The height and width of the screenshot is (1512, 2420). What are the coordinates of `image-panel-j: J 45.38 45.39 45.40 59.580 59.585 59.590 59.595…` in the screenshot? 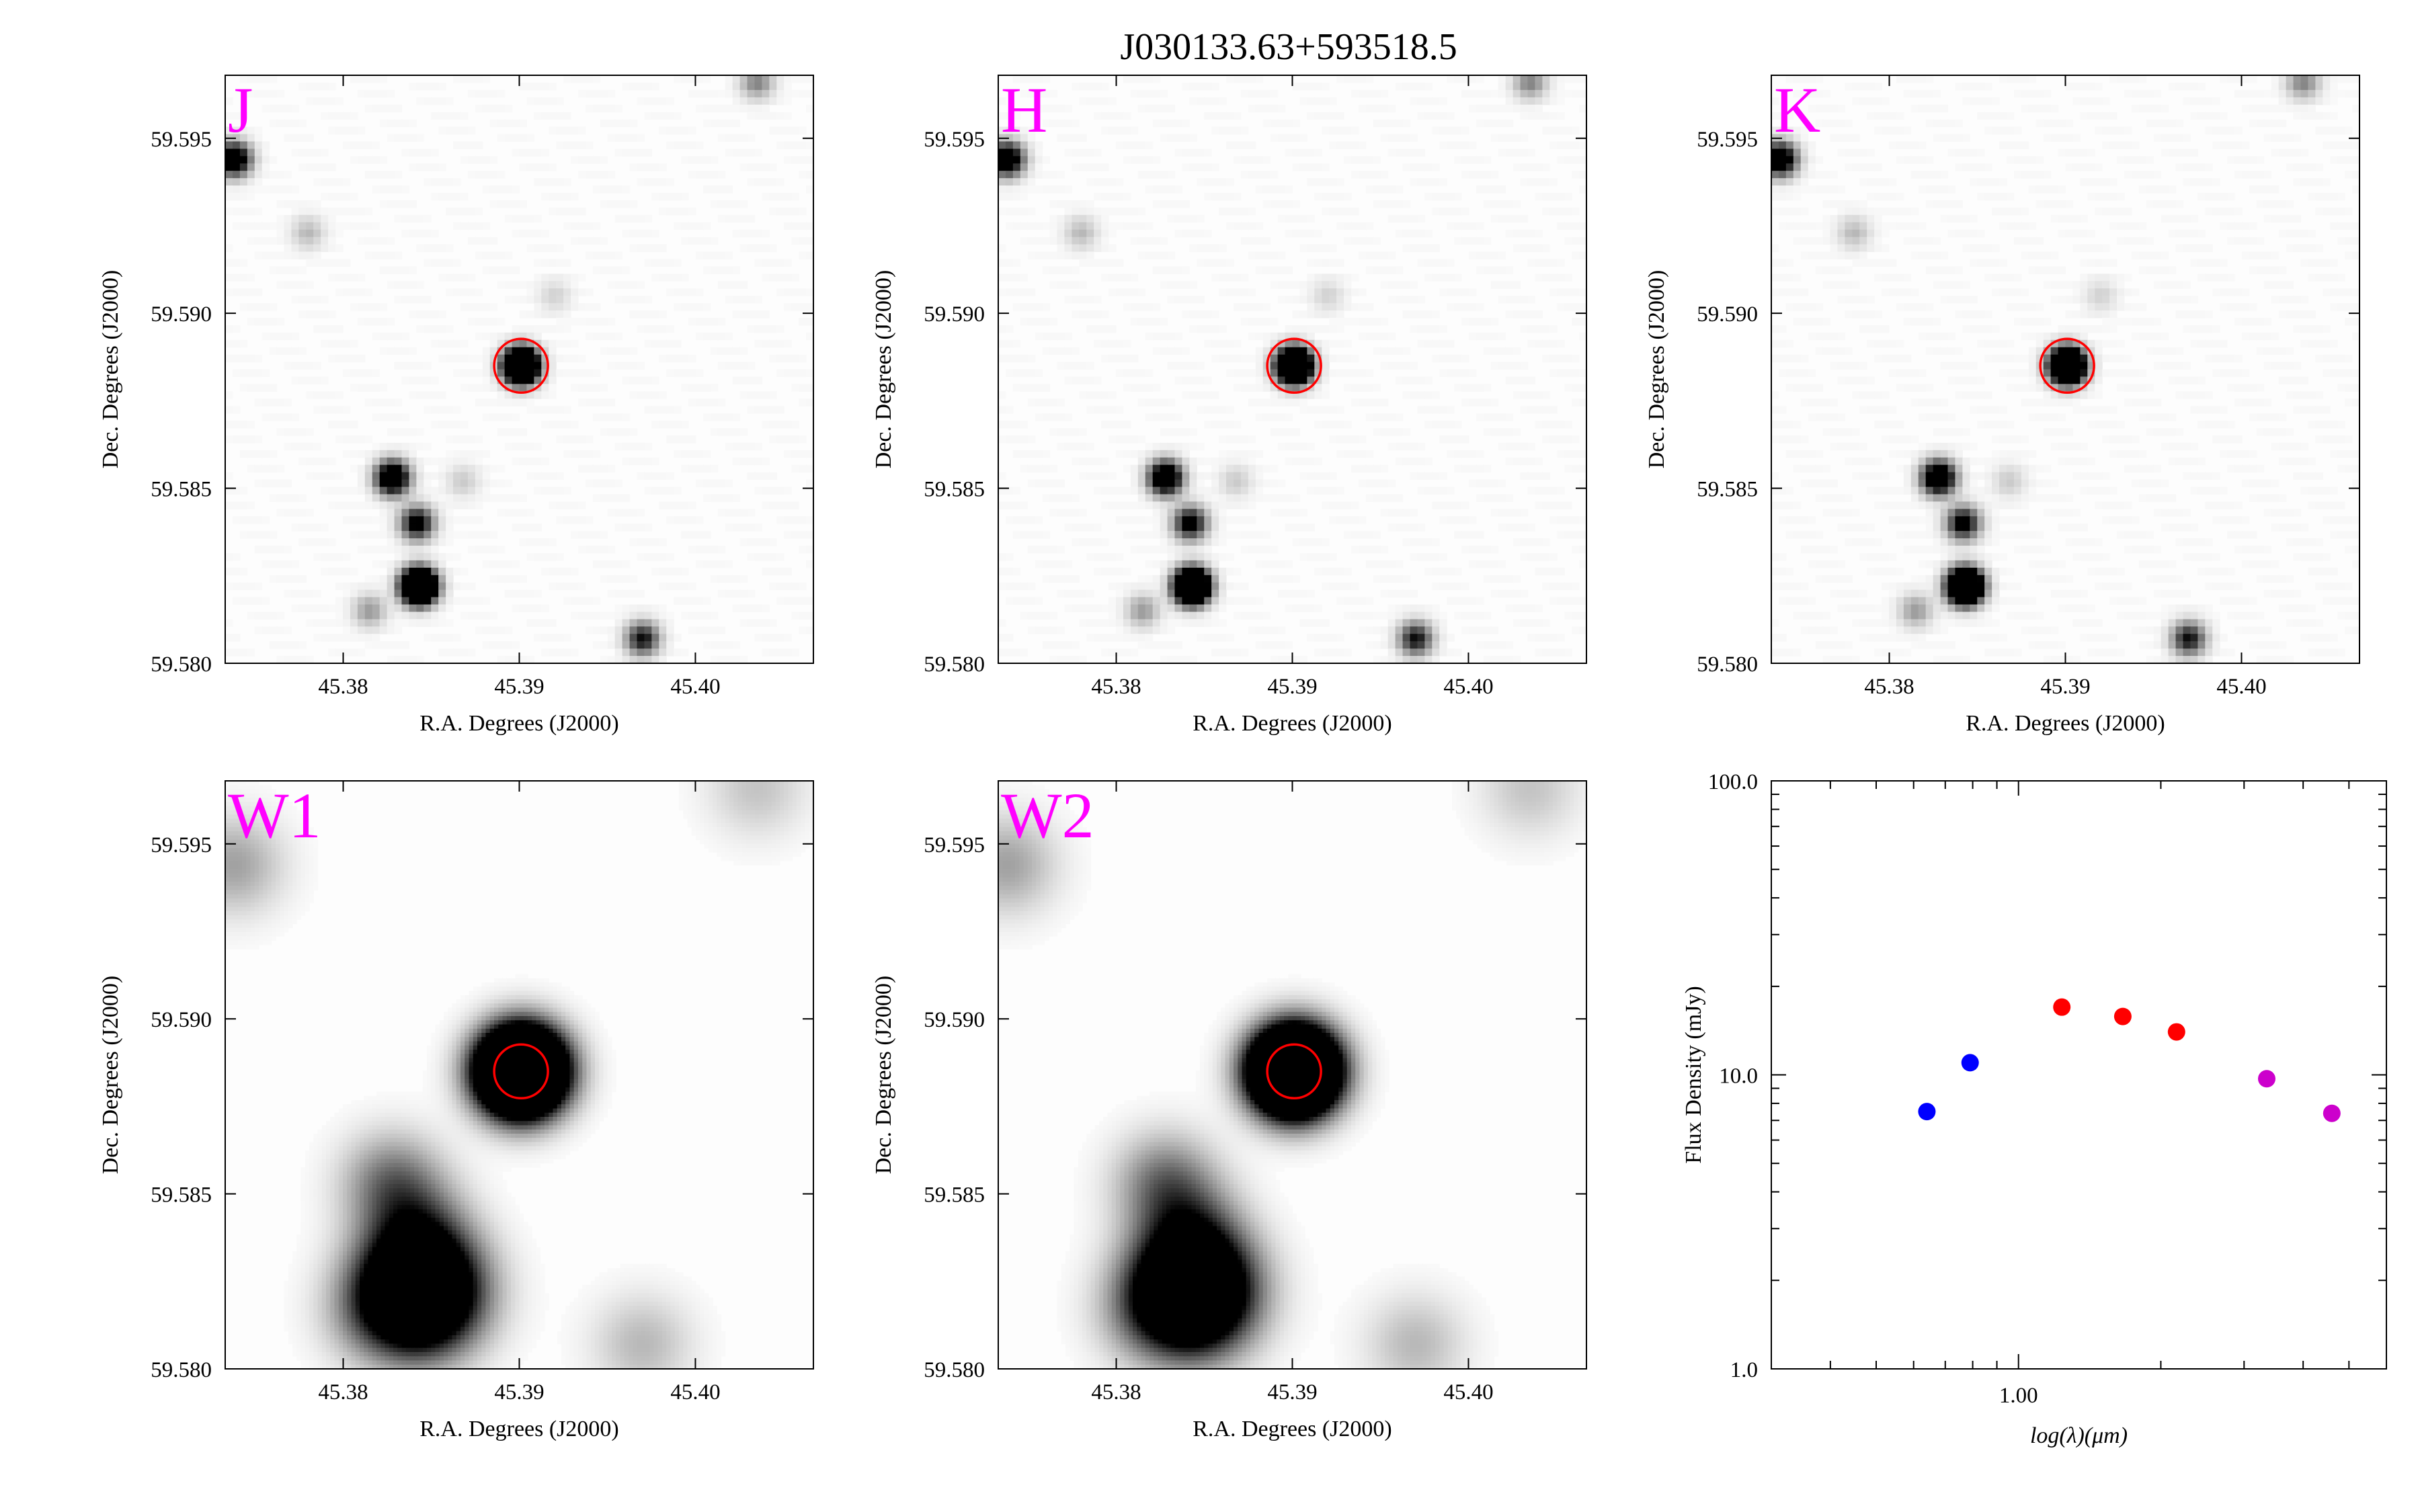 It's located at (456, 405).